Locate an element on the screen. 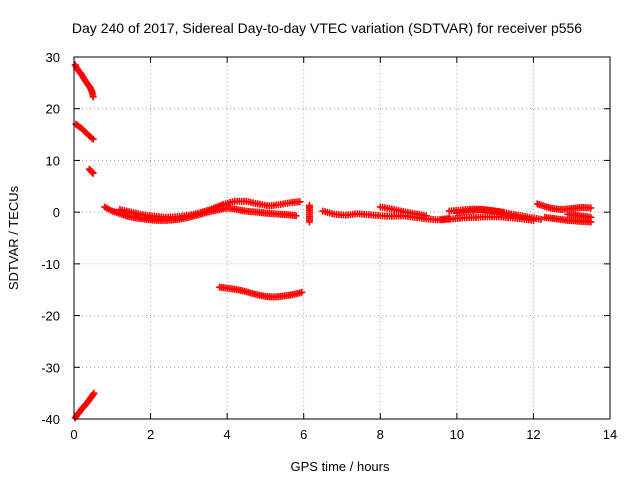  y-tick-label: -20 is located at coordinates (50, 316).